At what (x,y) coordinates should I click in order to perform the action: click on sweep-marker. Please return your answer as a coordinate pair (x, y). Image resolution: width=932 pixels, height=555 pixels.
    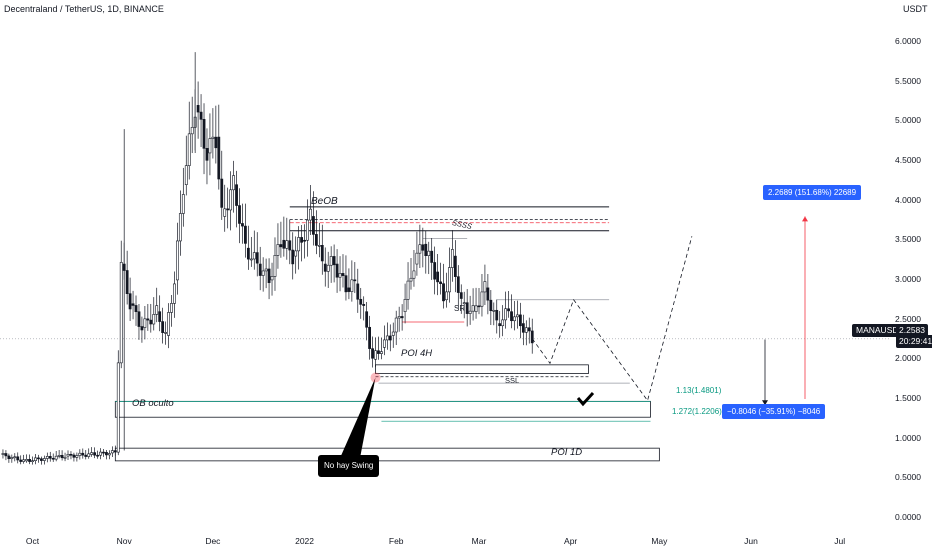
    Looking at the image, I should click on (375, 377).